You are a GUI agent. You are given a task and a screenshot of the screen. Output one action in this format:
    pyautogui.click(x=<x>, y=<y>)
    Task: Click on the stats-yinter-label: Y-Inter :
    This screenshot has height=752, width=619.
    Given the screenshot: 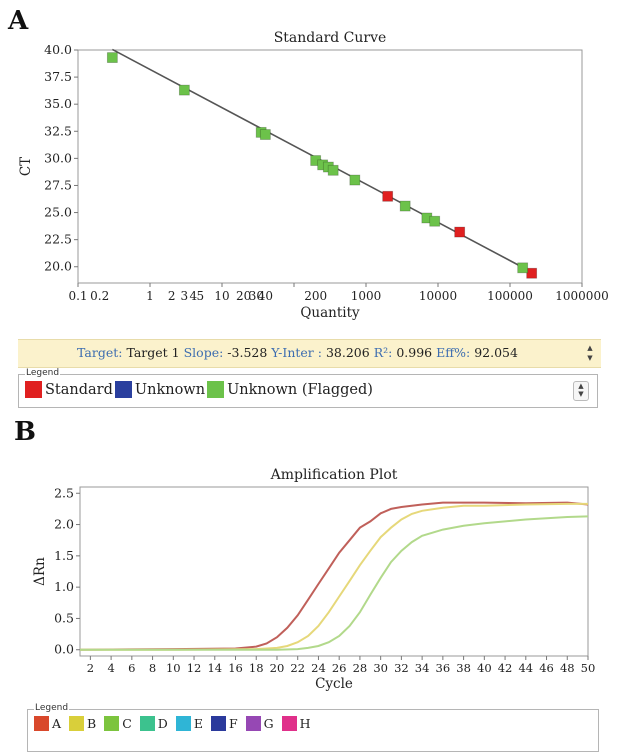 What is the action you would take?
    pyautogui.click(x=296, y=352)
    